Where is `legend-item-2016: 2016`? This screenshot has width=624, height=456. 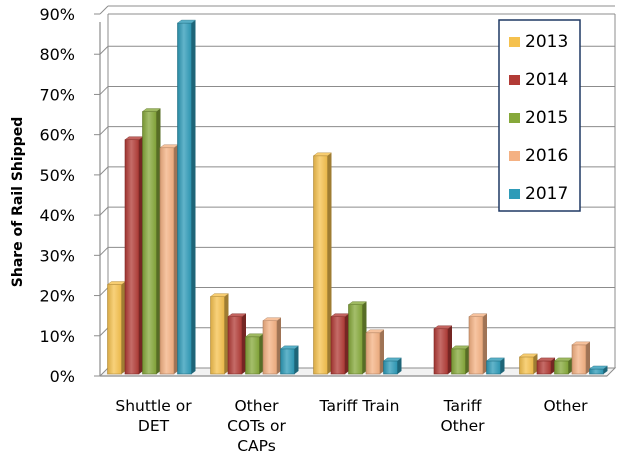
legend-item-2016: 2016 is located at coordinates (538, 156).